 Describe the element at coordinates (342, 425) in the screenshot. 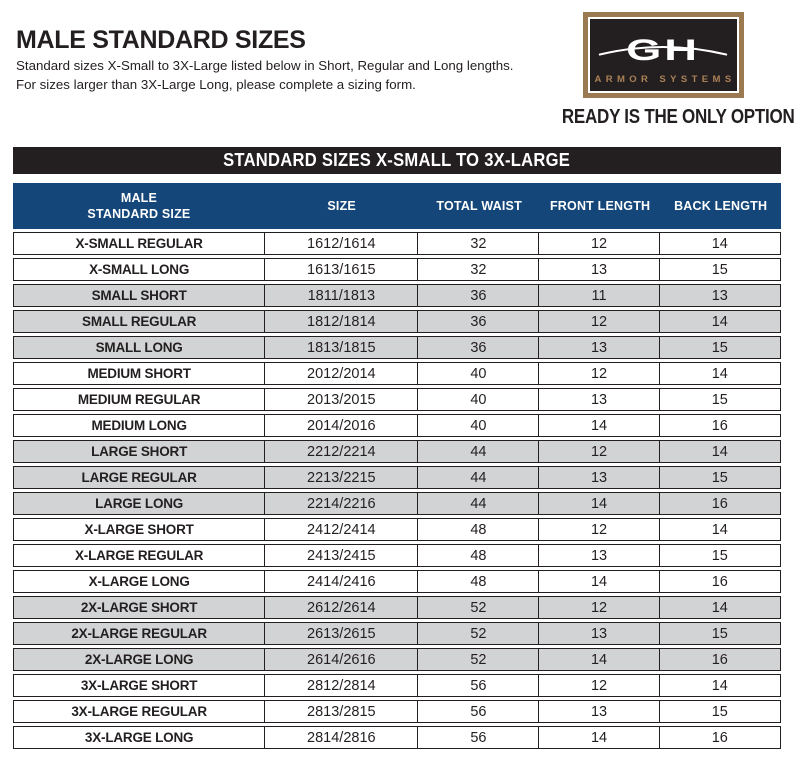

I see `cell-size: 2014/2016` at that location.